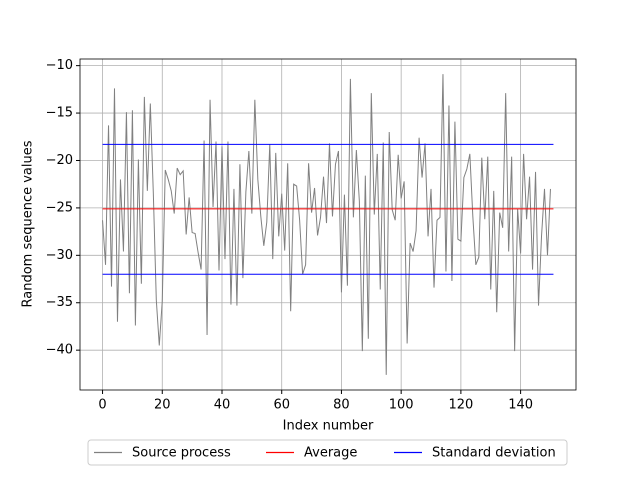 This screenshot has width=640, height=480. I want to click on legend: Source process Average Standard deviation, so click(327, 452).